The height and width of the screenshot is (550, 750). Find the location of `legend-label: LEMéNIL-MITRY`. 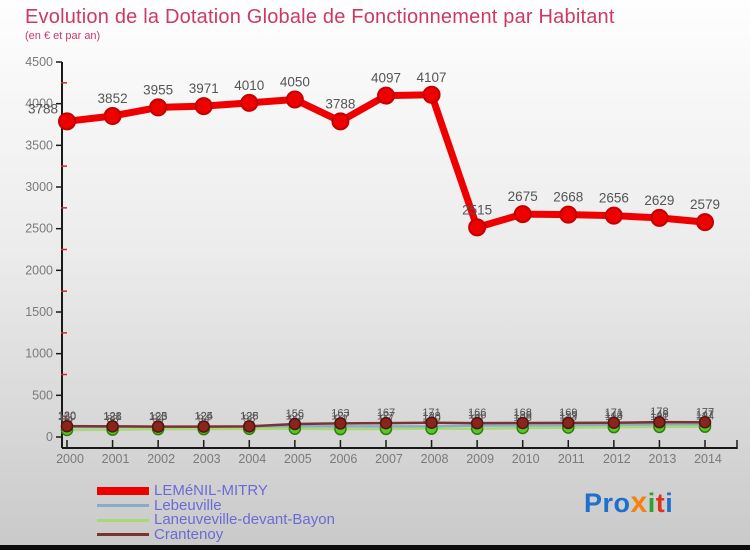

legend-label: LEMéNIL-MITRY is located at coordinates (211, 491).